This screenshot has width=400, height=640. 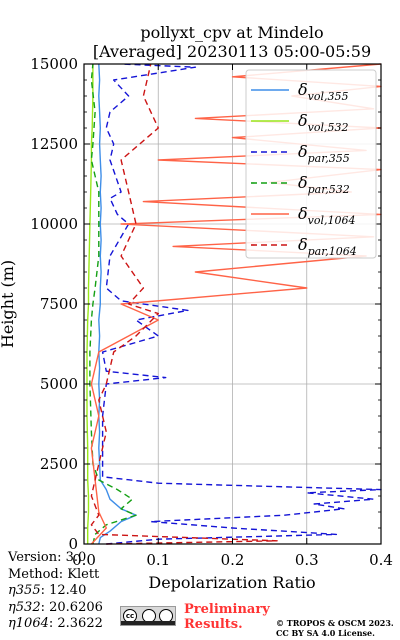 What do you see at coordinates (148, 623) in the screenshot?
I see `badge-strip` at bounding box center [148, 623].